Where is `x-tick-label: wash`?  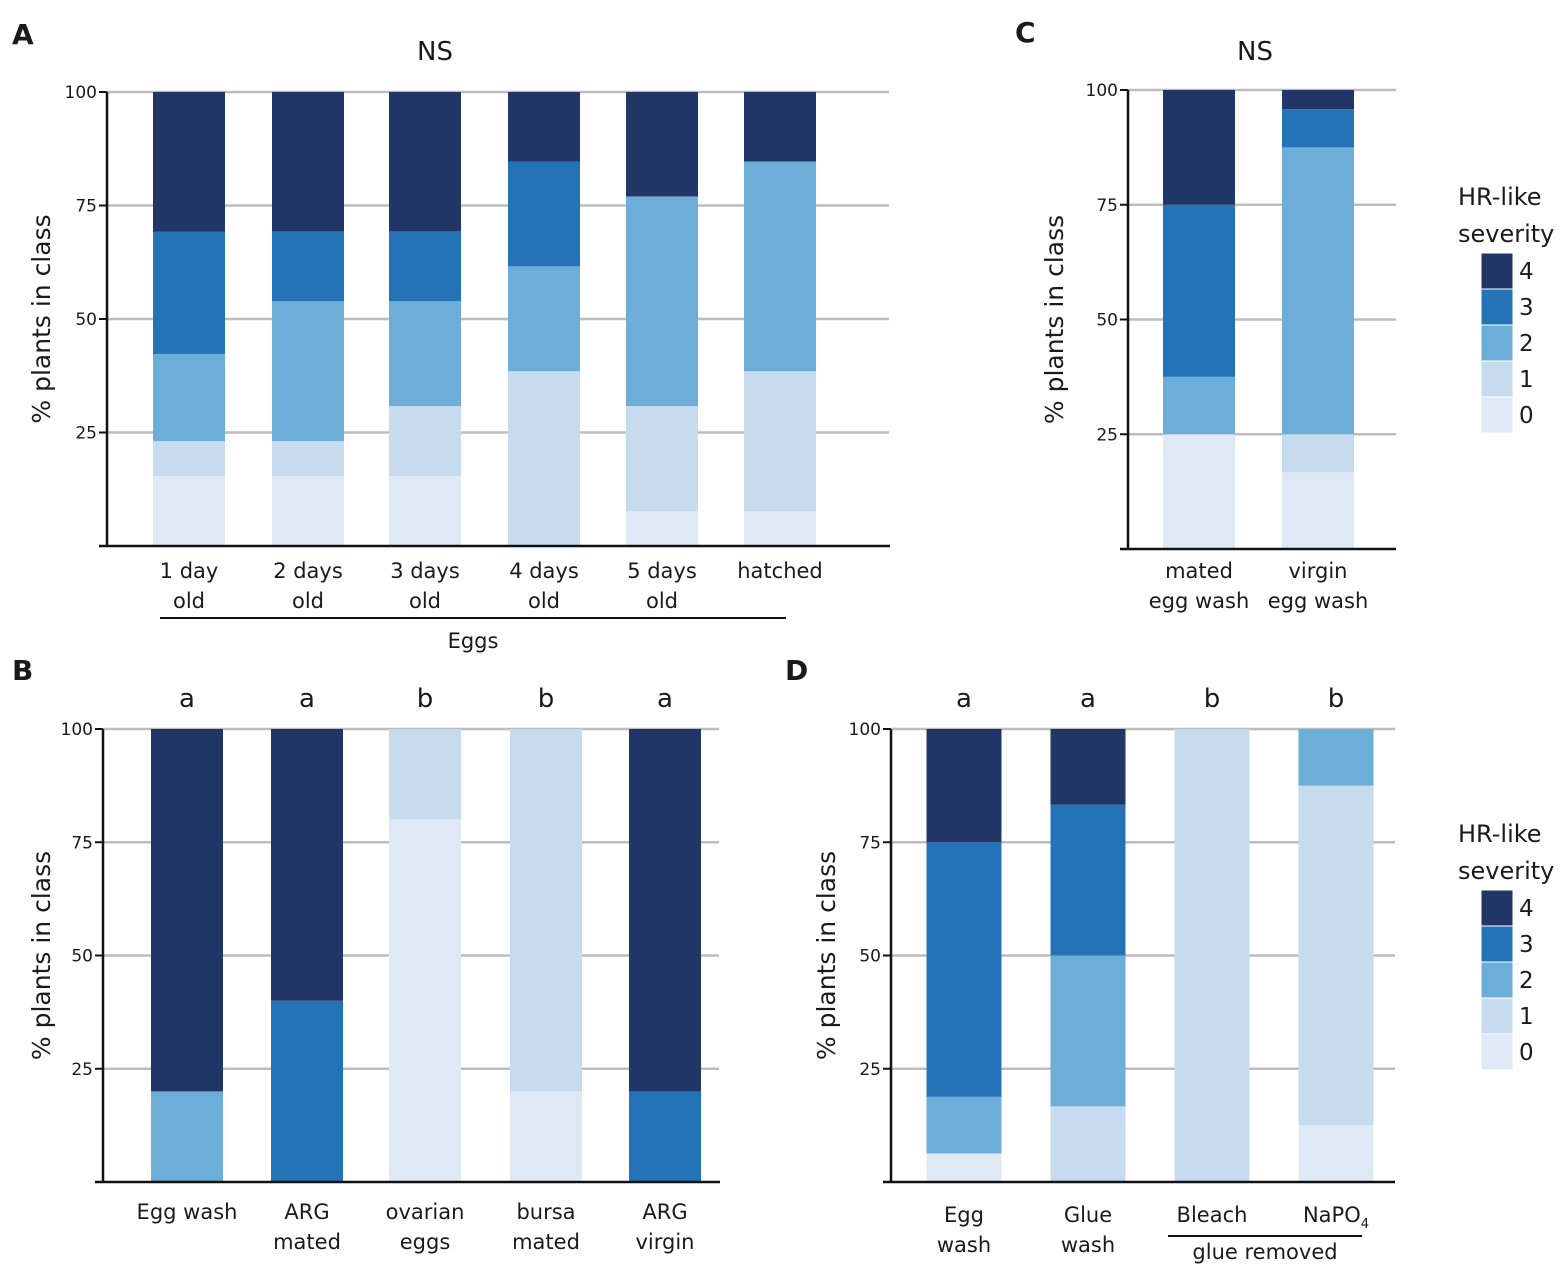 x-tick-label: wash is located at coordinates (964, 1245).